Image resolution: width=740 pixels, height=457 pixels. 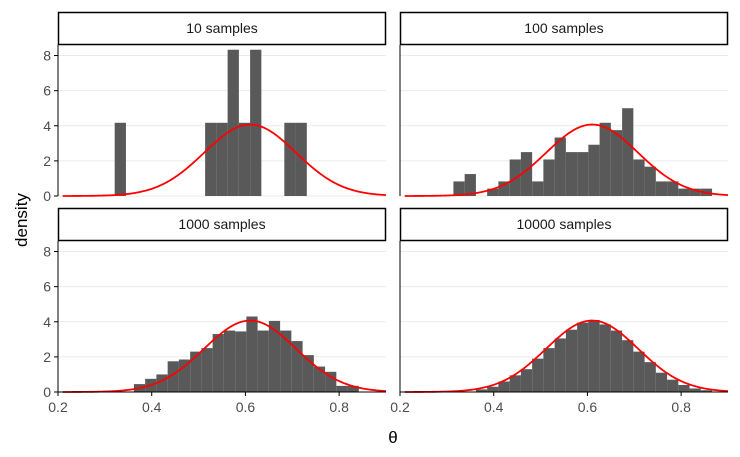 I want to click on facet-strip-label: 10000 samples, so click(x=564, y=224).